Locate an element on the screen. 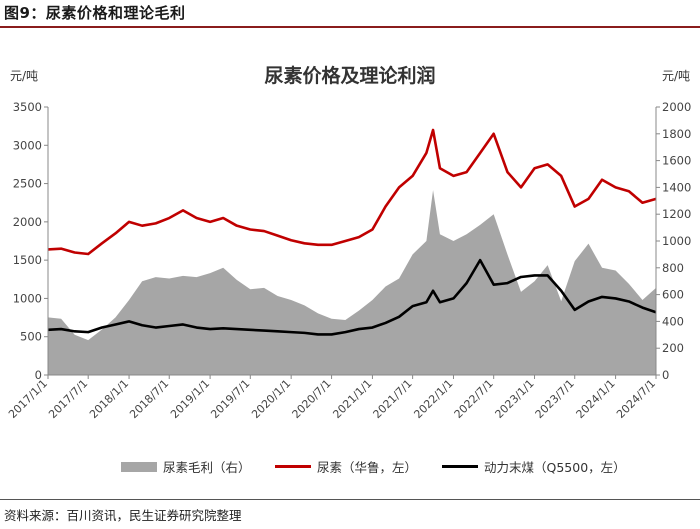  figure-title: 图9：尿素价格和理论毛利 is located at coordinates (95, 13).